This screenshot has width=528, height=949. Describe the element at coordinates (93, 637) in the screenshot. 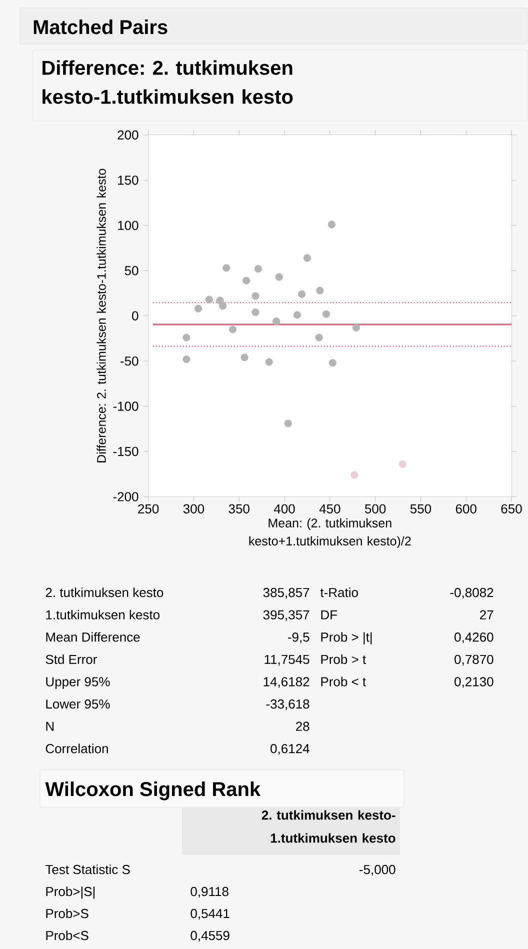

I see `text: Mean Difference` at that location.